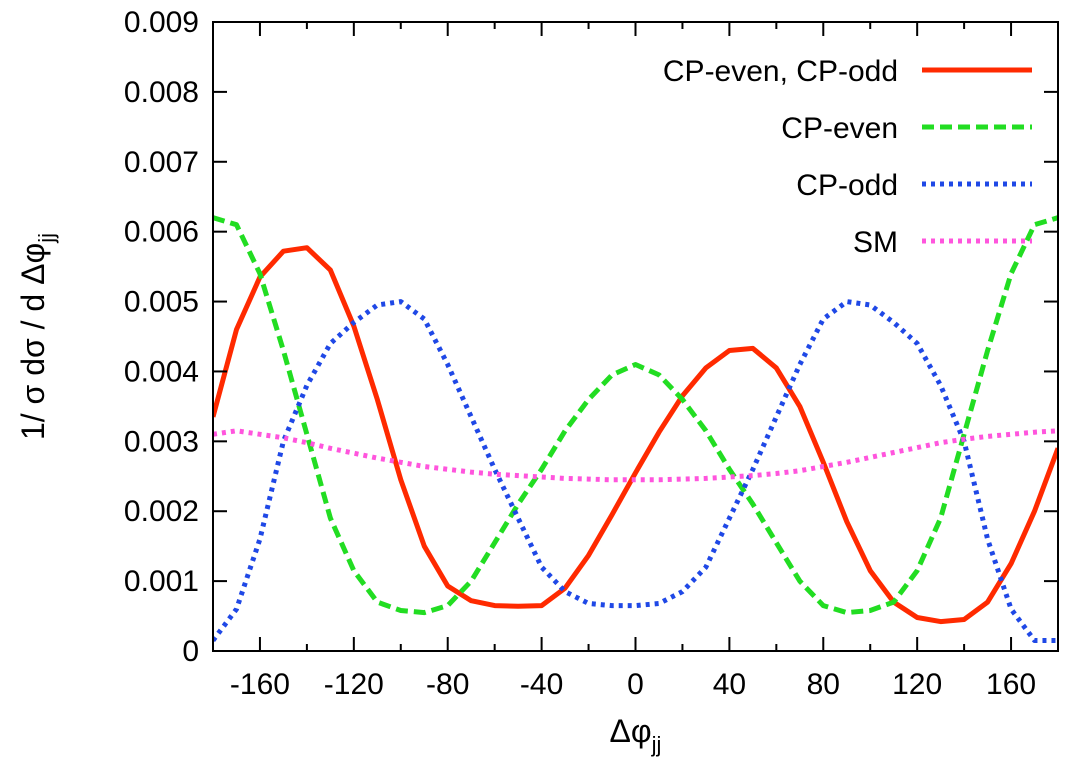  Describe the element at coordinates (823, 684) in the screenshot. I see `x-tick-label: 80` at that location.